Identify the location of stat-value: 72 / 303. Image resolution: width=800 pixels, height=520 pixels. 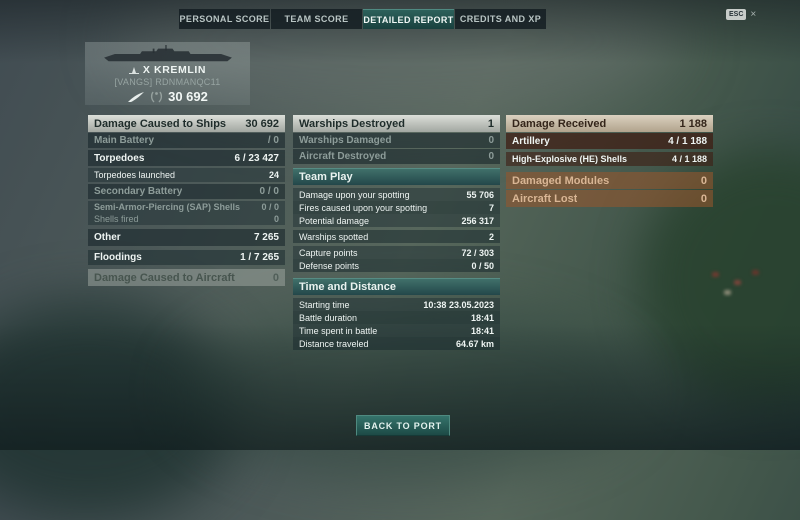
(477, 252).